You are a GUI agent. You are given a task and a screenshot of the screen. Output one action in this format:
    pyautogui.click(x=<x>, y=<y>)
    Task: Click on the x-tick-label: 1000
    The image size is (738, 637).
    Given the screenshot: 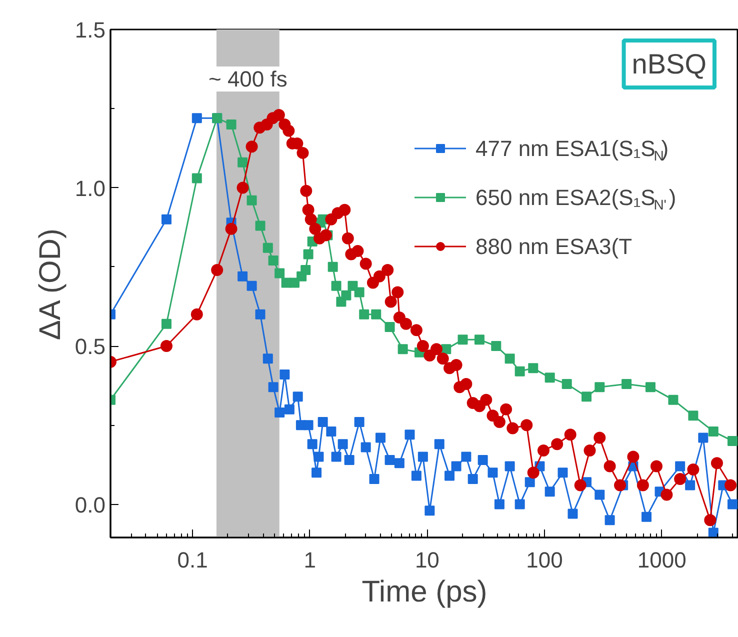 What is the action you would take?
    pyautogui.click(x=661, y=560)
    